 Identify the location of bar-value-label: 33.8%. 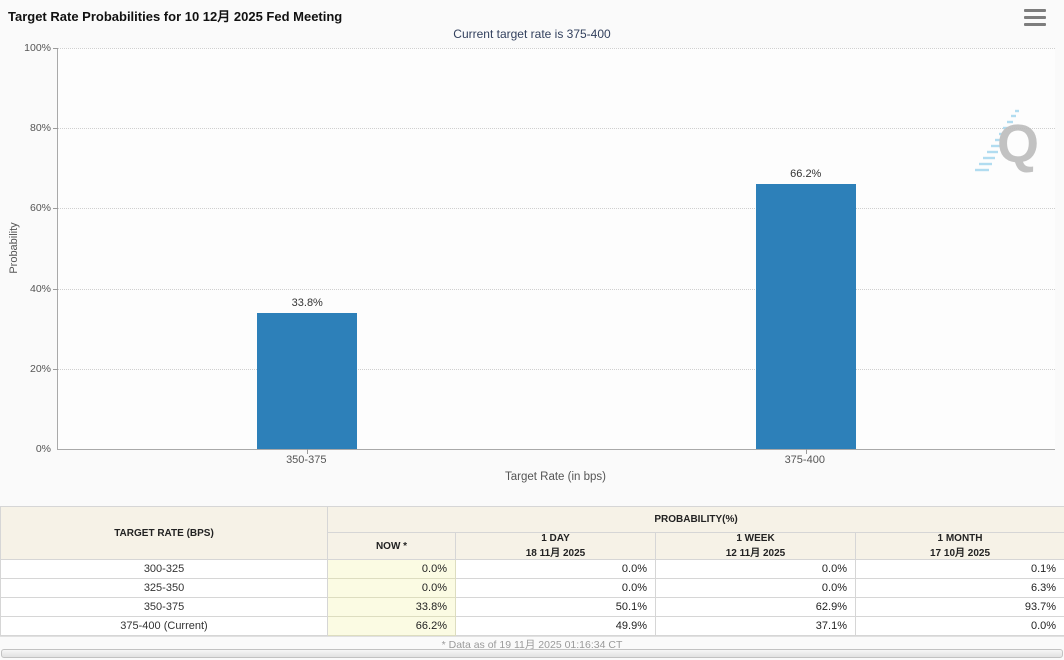
(307, 303).